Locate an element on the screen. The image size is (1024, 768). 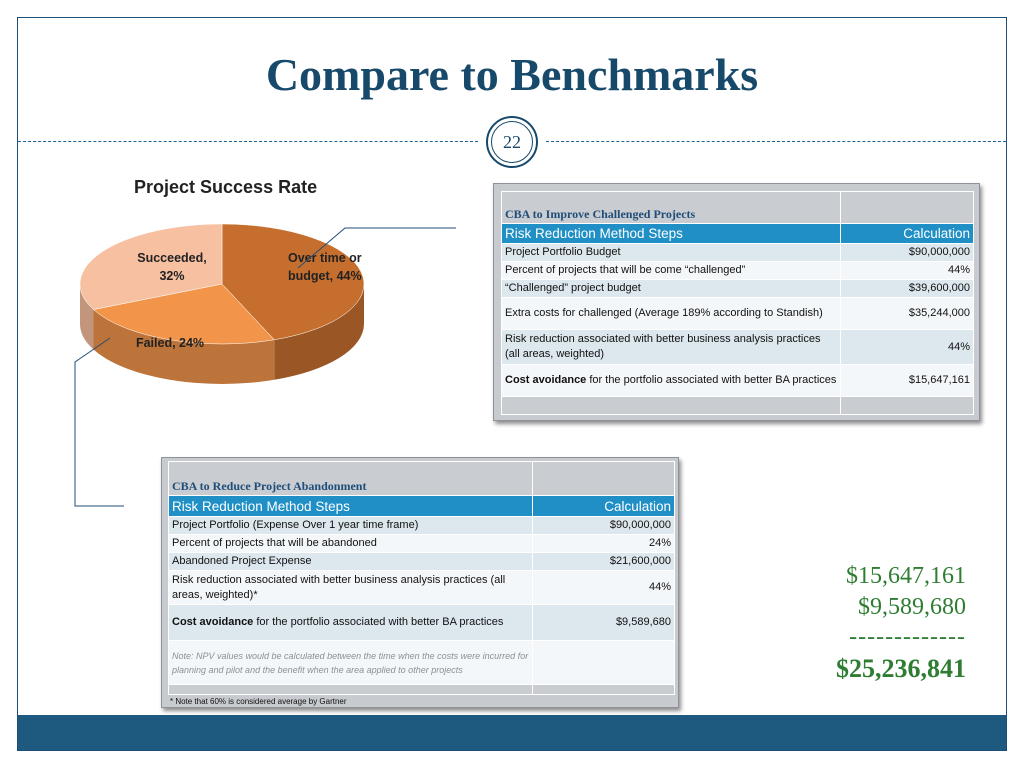
title-divider-left is located at coordinates (248, 141).